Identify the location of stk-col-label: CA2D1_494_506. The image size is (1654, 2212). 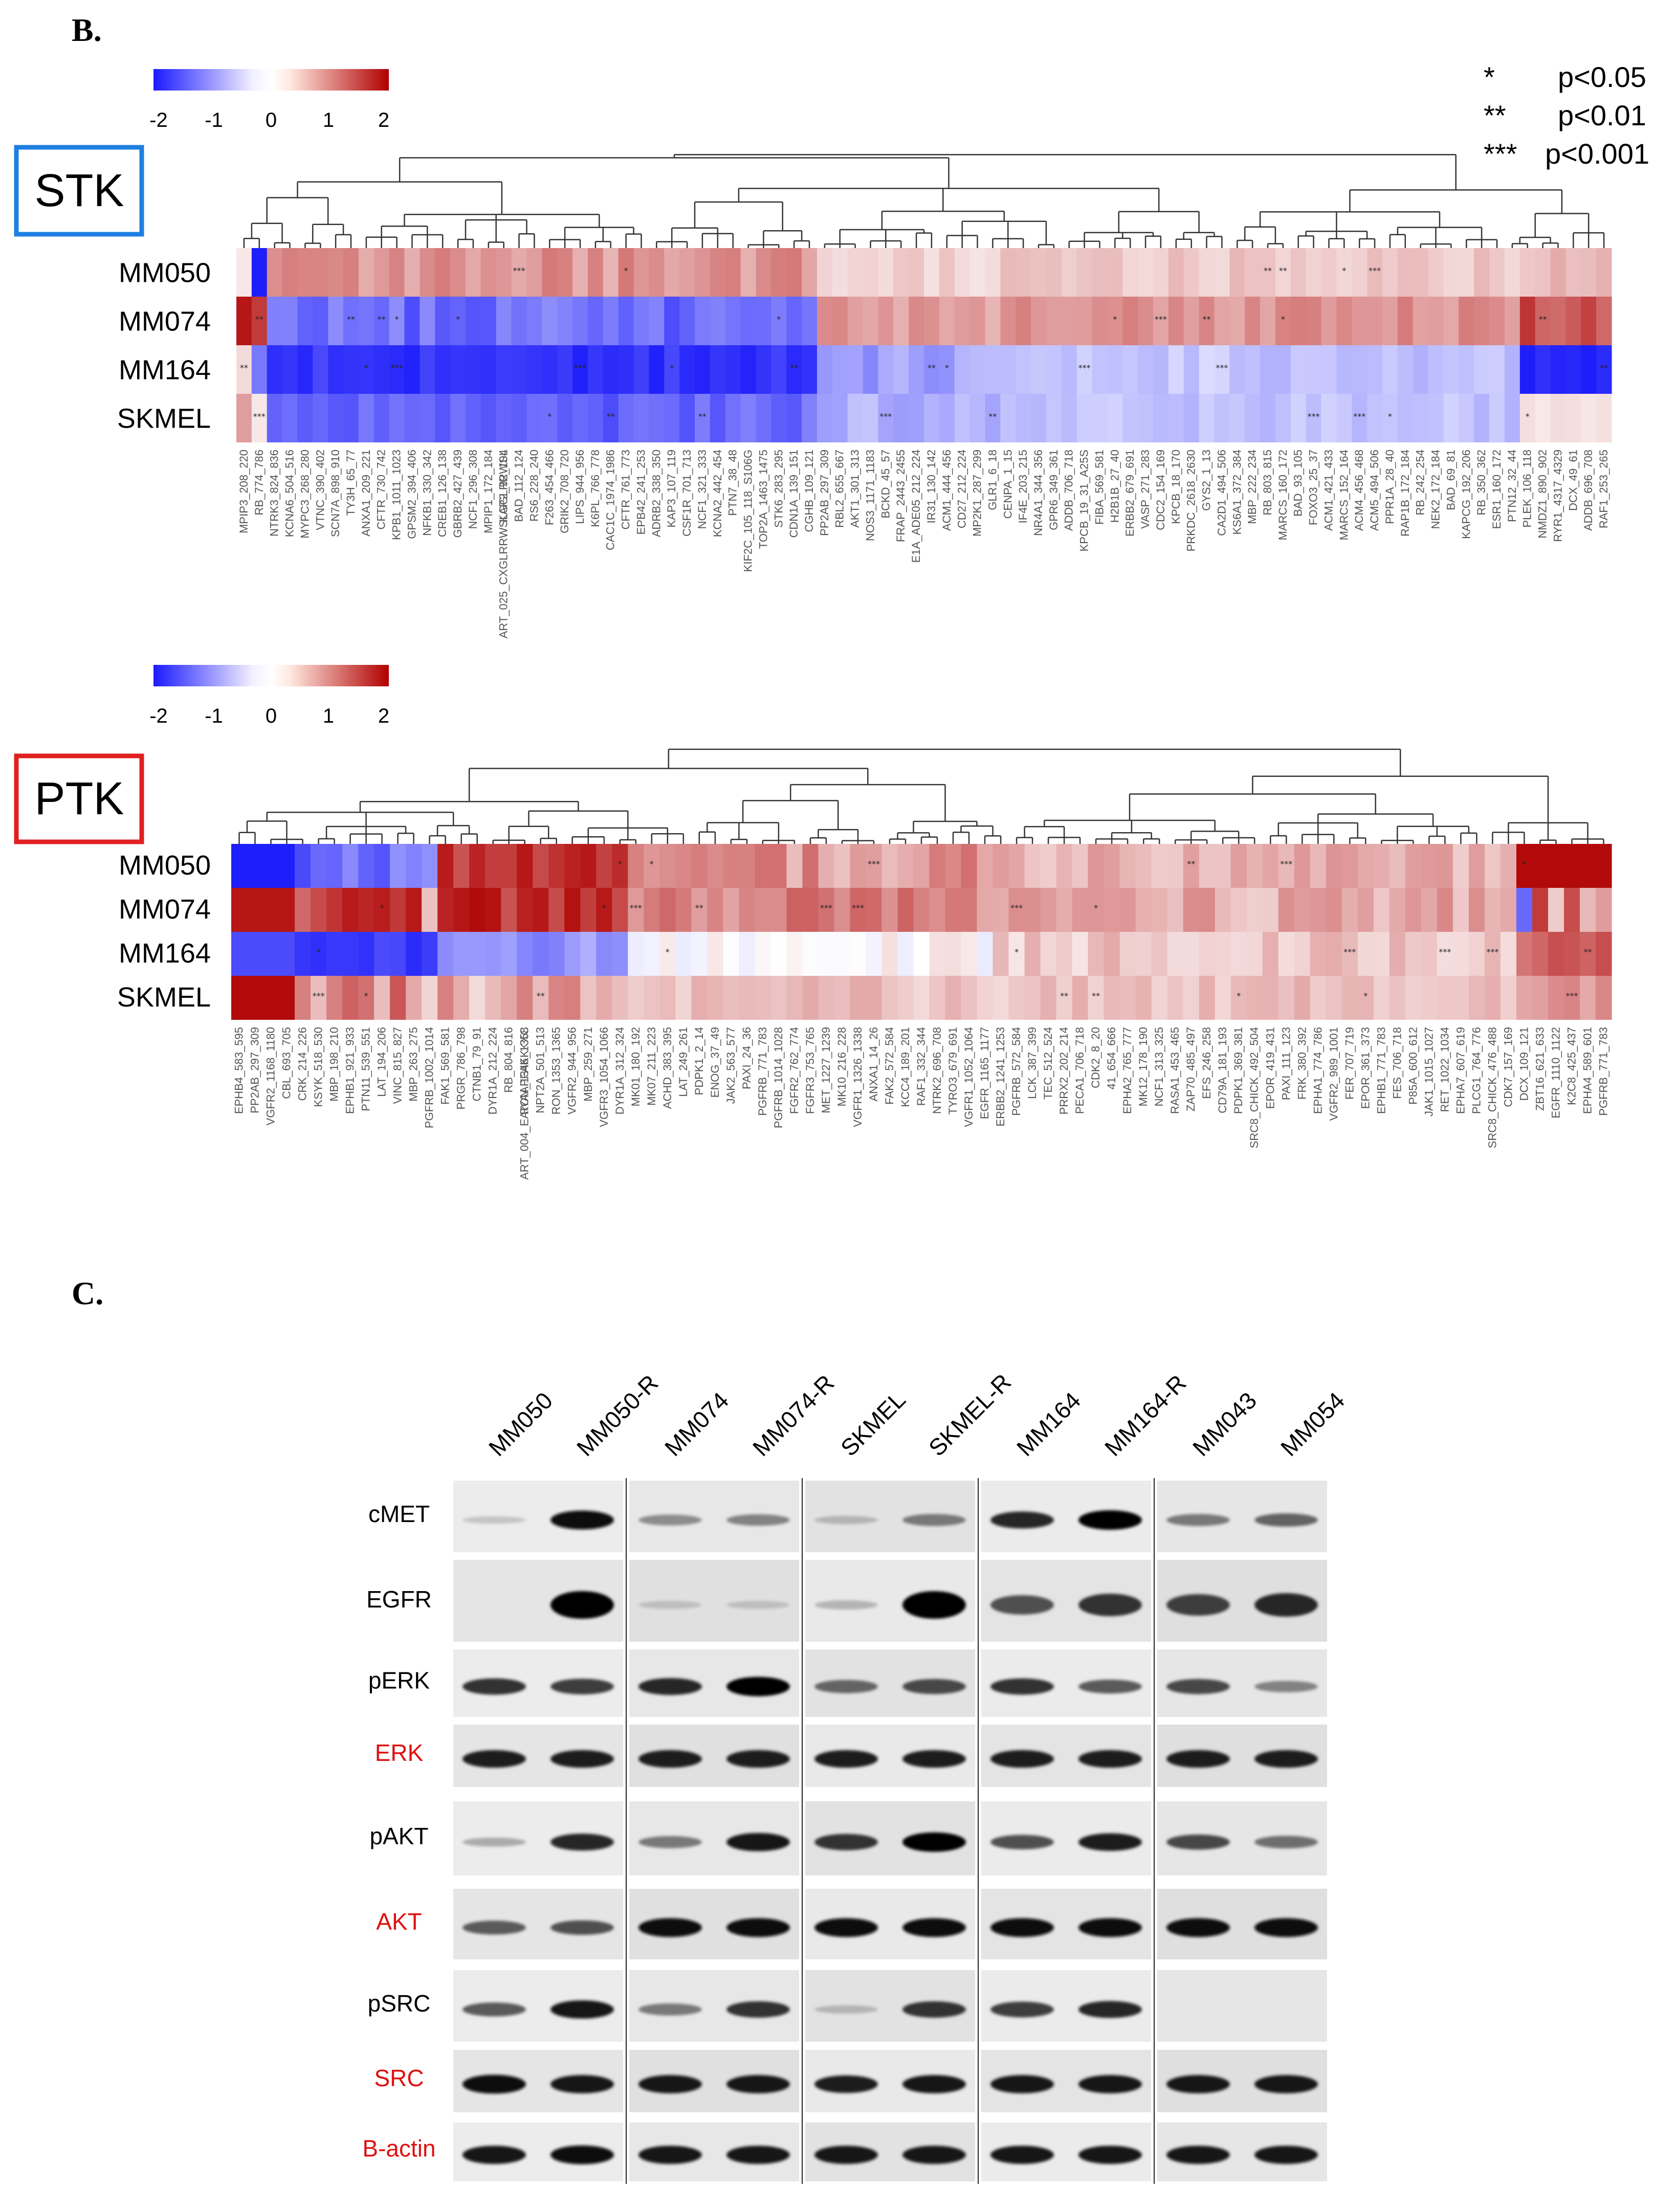
(1221, 493).